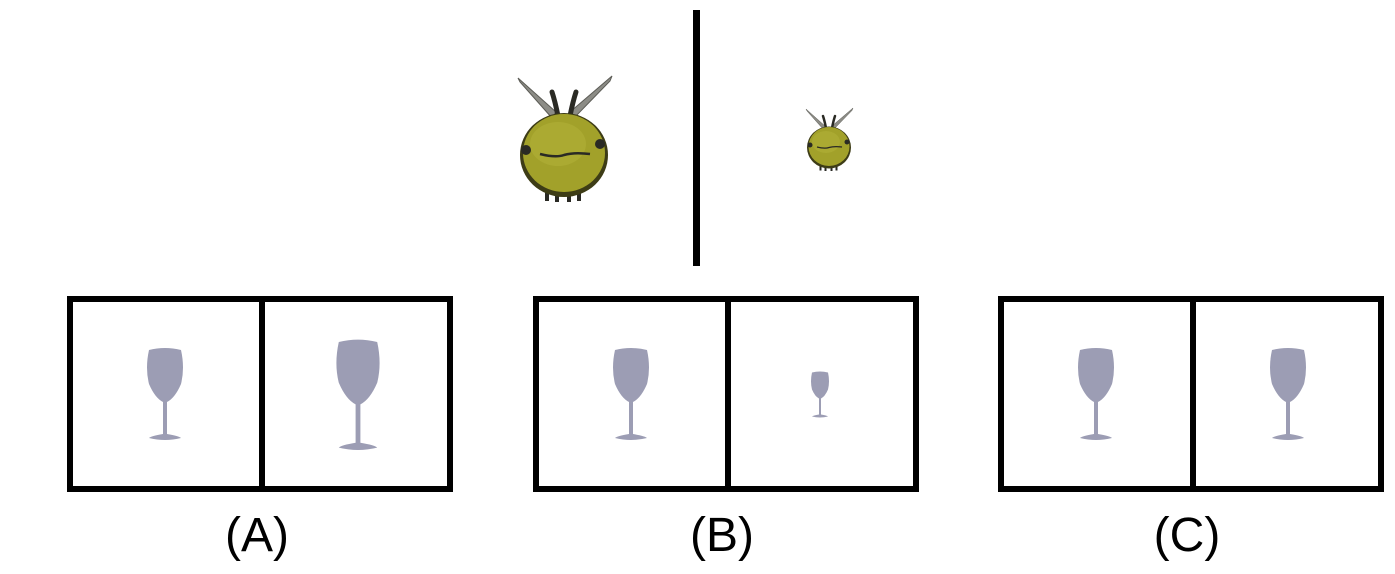  Describe the element at coordinates (564, 138) in the screenshot. I see `bee-large` at that location.